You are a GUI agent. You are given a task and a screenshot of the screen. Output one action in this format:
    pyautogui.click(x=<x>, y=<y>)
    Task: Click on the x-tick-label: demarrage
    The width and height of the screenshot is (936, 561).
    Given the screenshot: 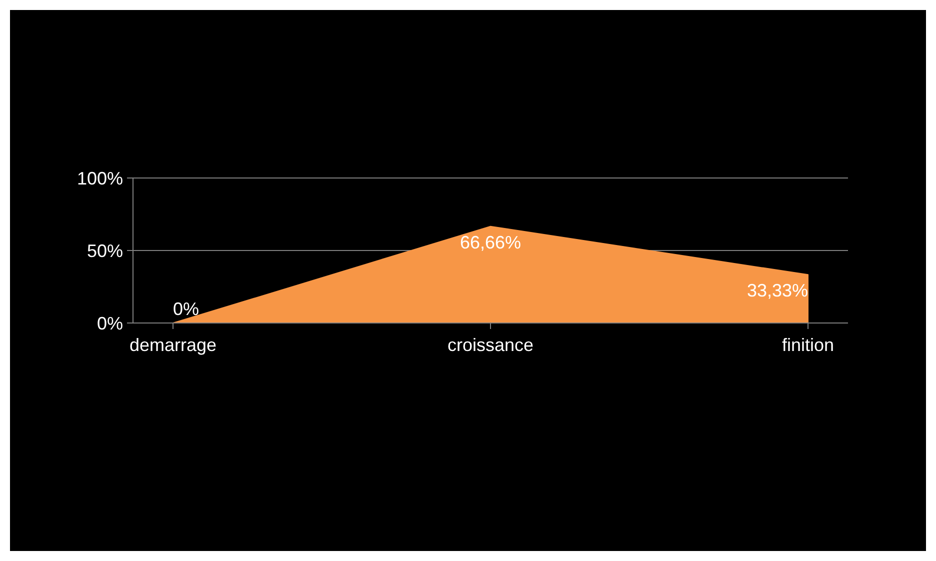 What is the action you would take?
    pyautogui.click(x=173, y=345)
    